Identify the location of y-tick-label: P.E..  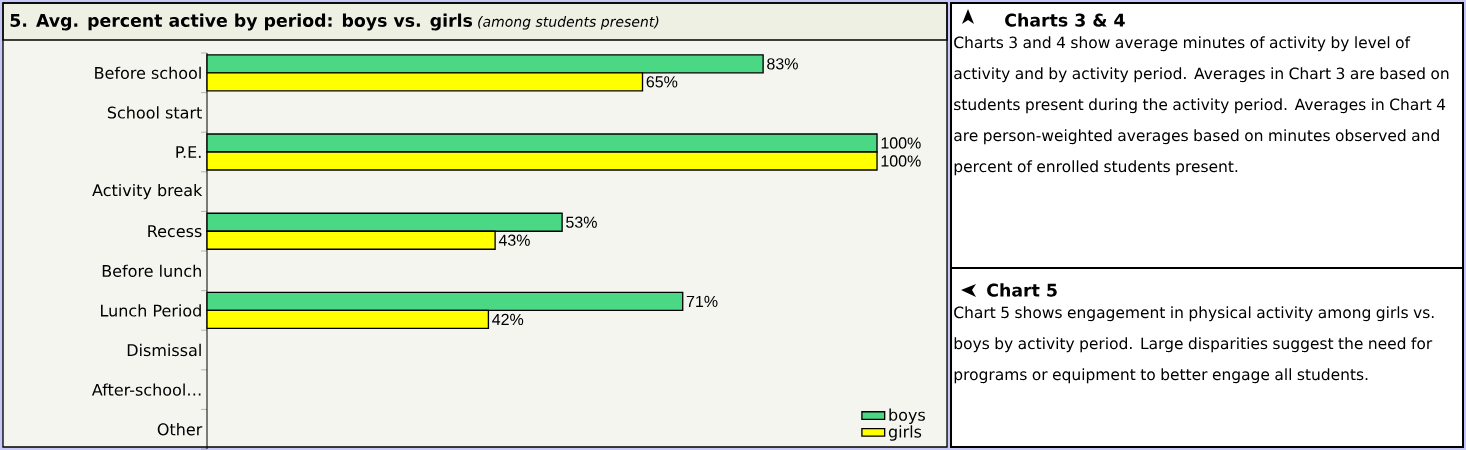
(188, 152).